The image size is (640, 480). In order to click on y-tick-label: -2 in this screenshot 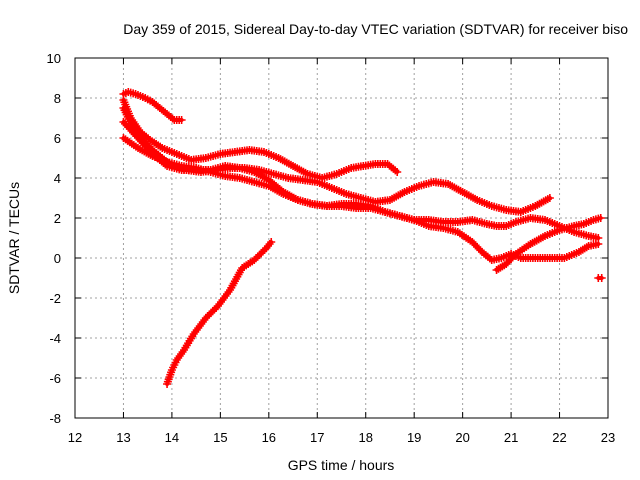, I will do `click(55, 298)`.